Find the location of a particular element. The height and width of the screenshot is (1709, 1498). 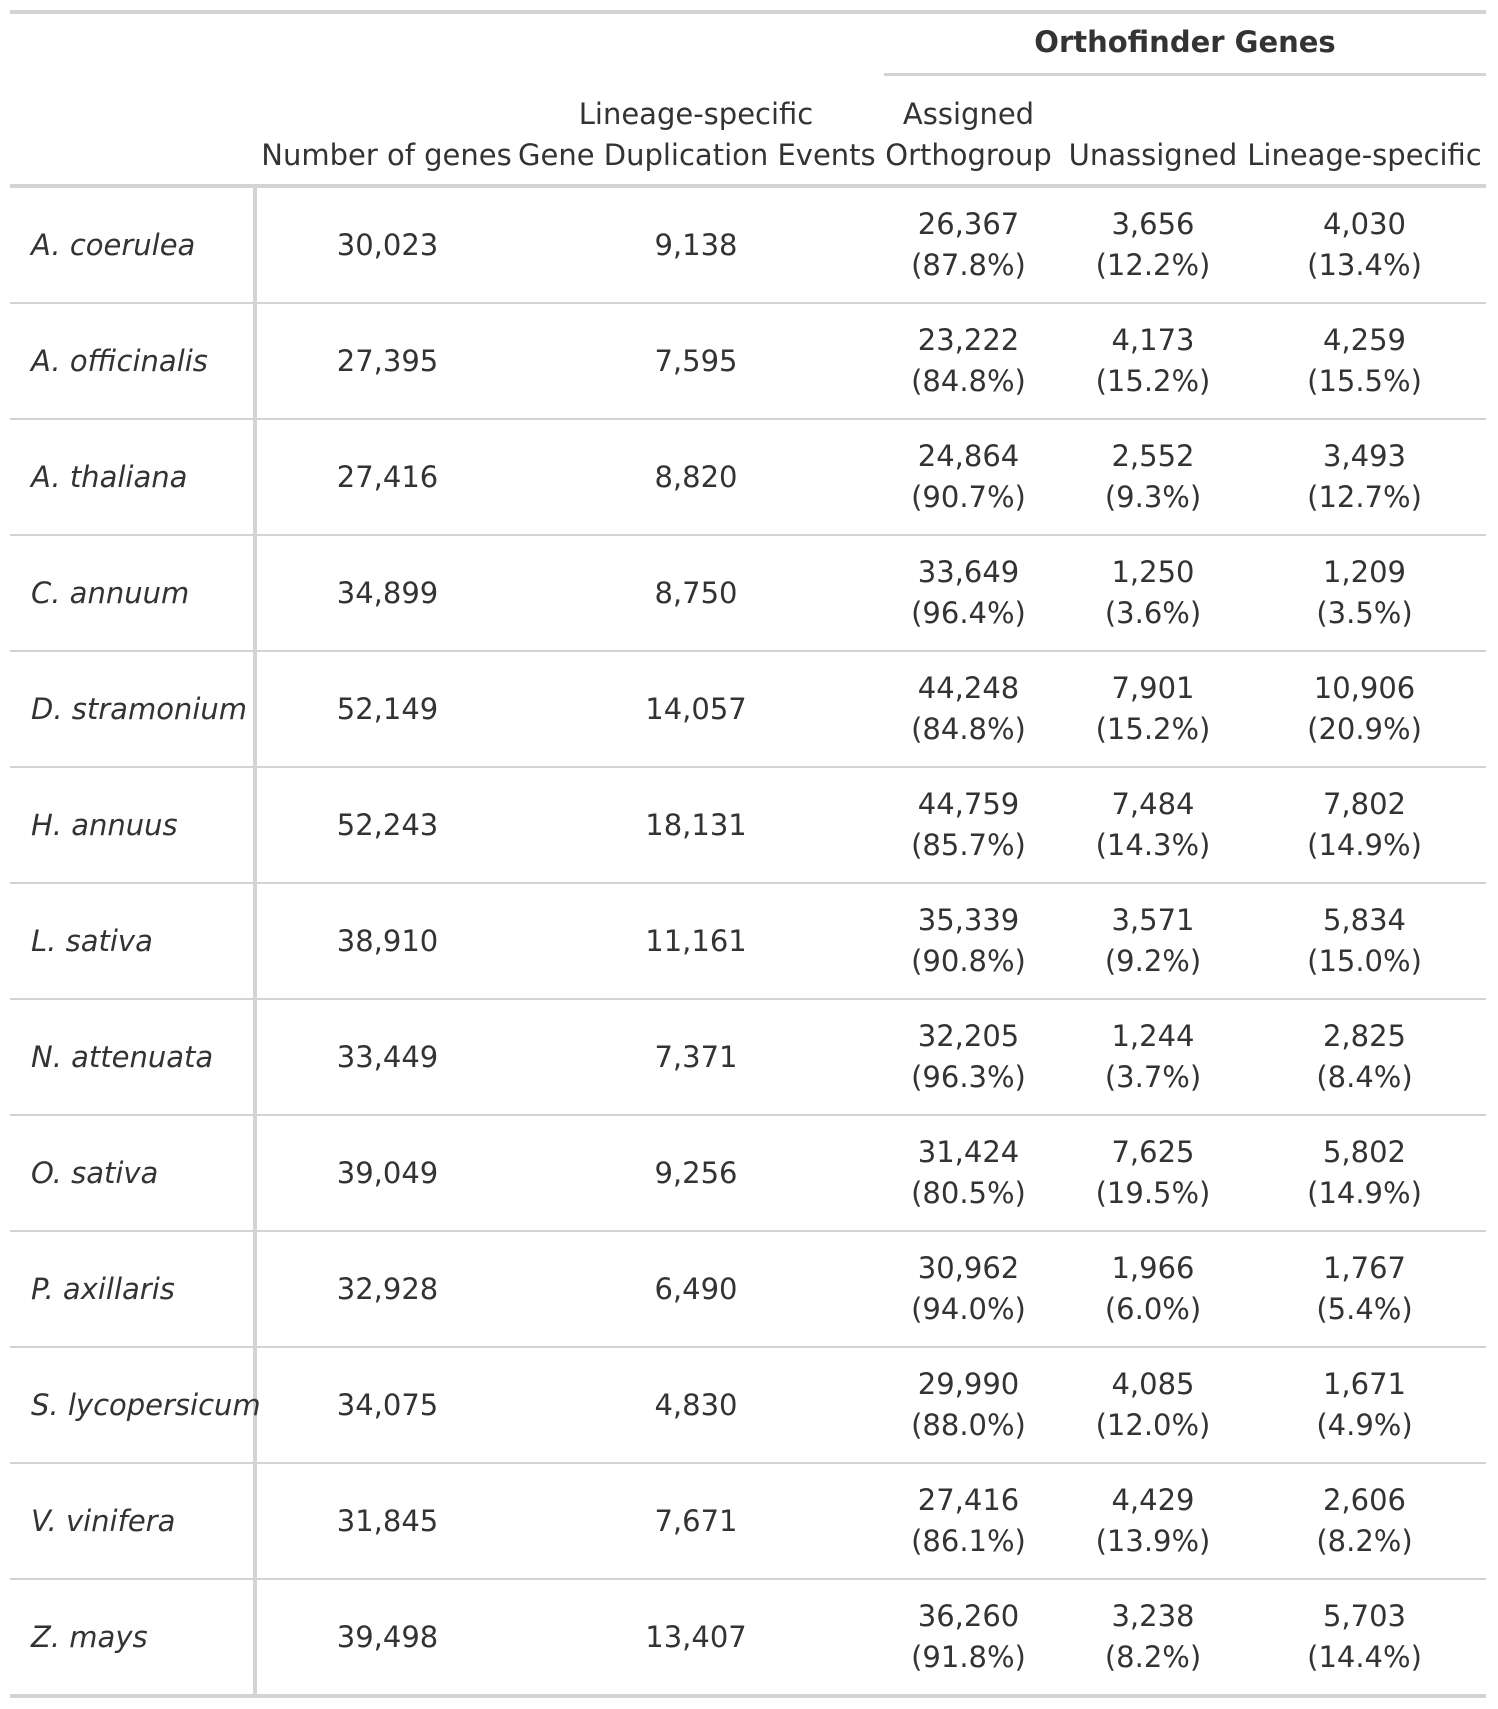

unassigned-count: 7,625 is located at coordinates (1153, 1152).